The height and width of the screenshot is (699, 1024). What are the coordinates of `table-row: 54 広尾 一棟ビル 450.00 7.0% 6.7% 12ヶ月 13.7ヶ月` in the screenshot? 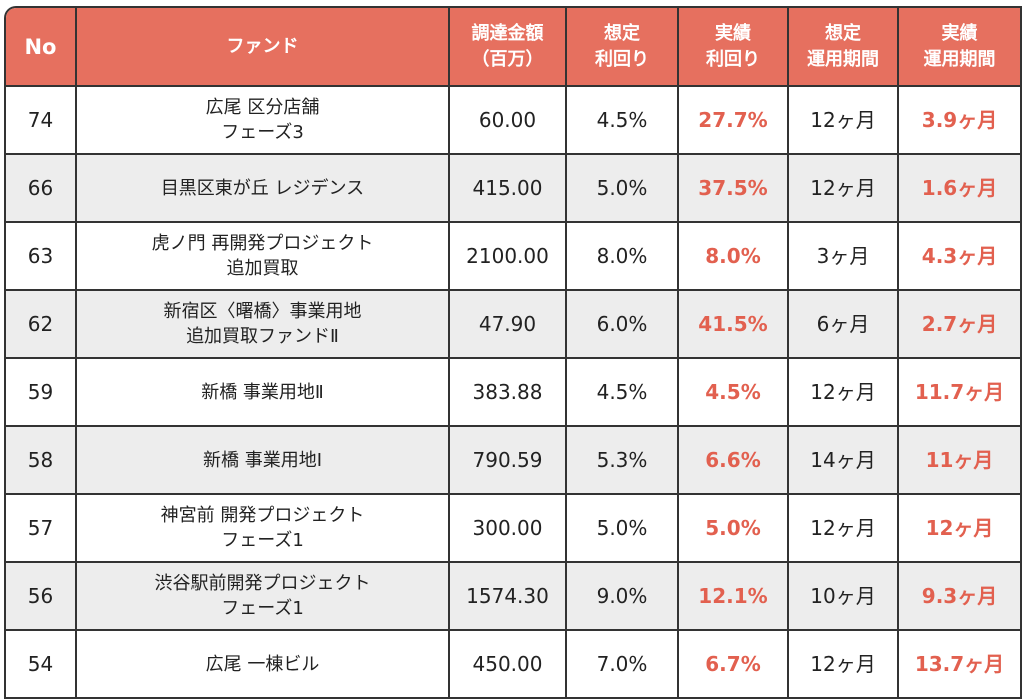 It's located at (514, 665).